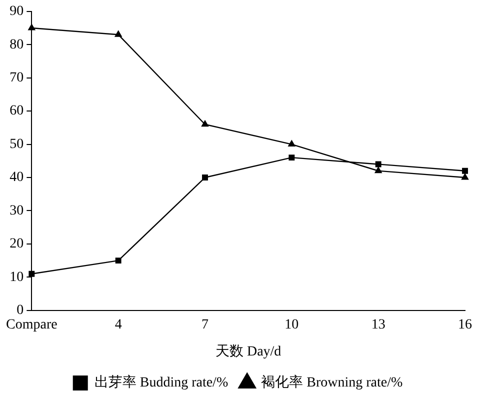 Image resolution: width=478 pixels, height=400 pixels. What do you see at coordinates (32, 324) in the screenshot?
I see `x-tick-label: Compare` at bounding box center [32, 324].